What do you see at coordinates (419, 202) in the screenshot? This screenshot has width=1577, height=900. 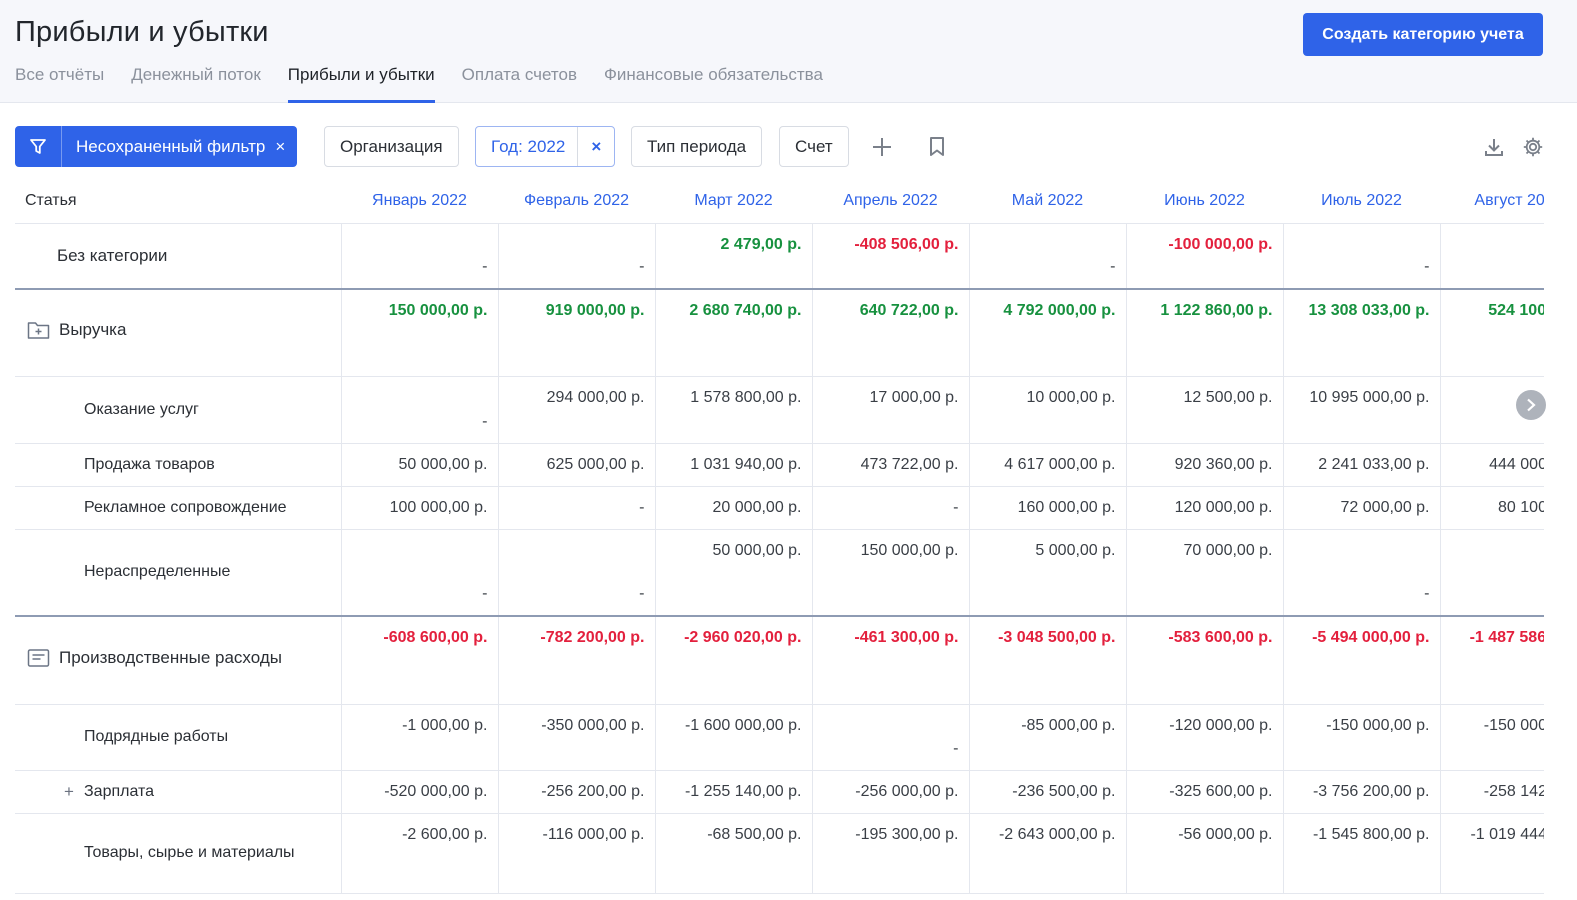 I see `column-header-month: Январь 2022` at bounding box center [419, 202].